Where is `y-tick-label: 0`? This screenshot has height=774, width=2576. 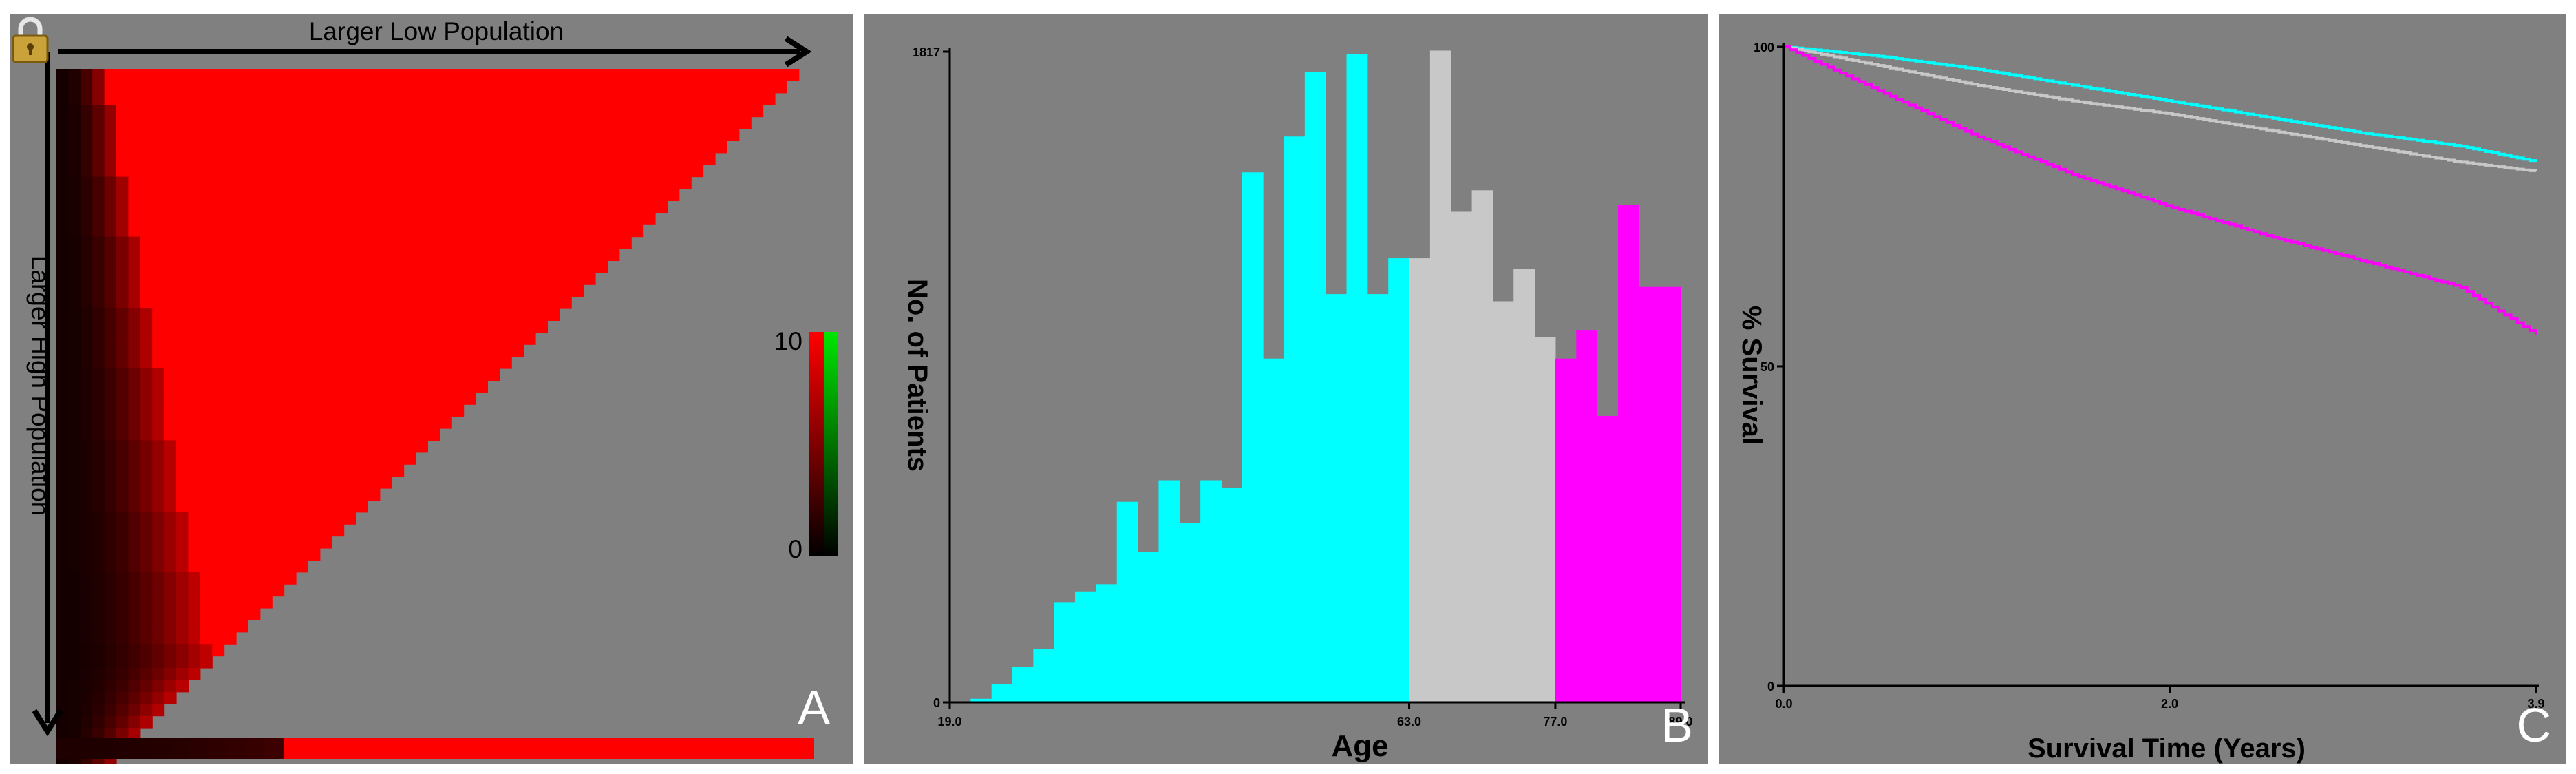 y-tick-label: 0 is located at coordinates (1770, 686).